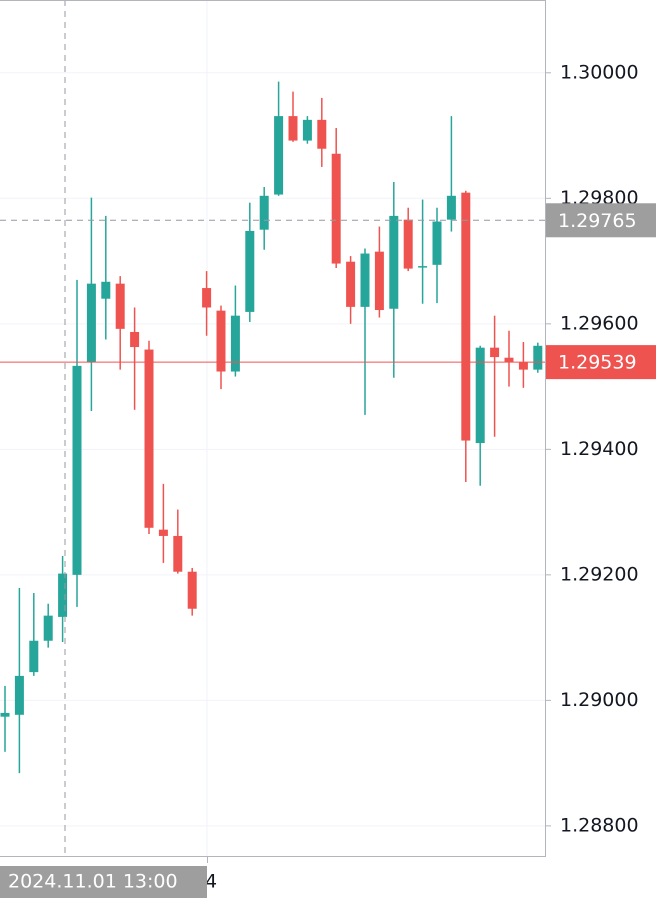 This screenshot has height=904, width=656. What do you see at coordinates (599, 323) in the screenshot?
I see `y-tick-label: 1.29600` at bounding box center [599, 323].